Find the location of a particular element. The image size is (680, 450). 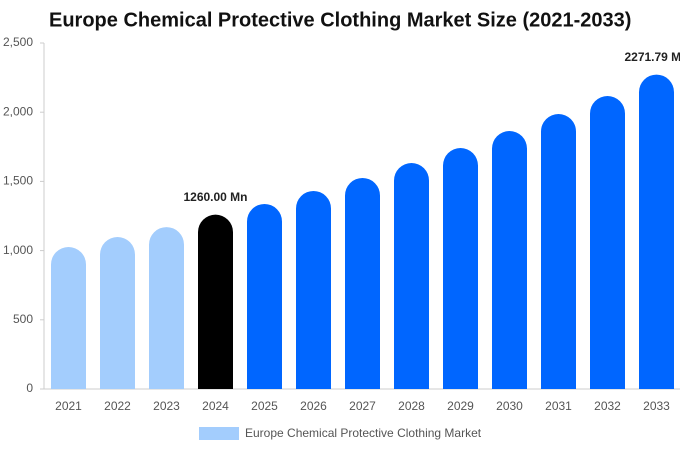

y-tick-label: 500 is located at coordinates (23, 319).